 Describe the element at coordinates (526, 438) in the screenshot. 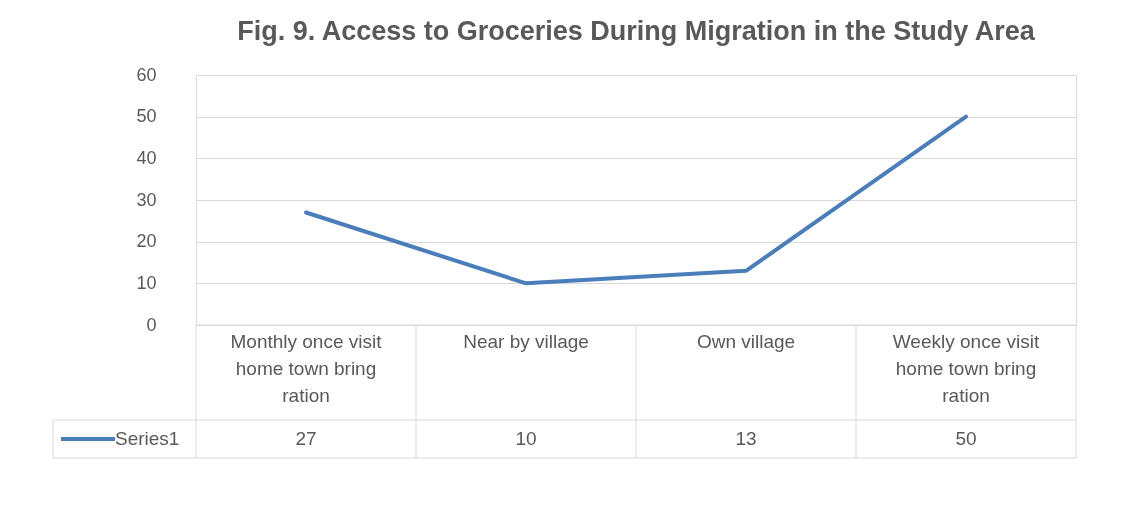

I see `data-label: 10` at that location.